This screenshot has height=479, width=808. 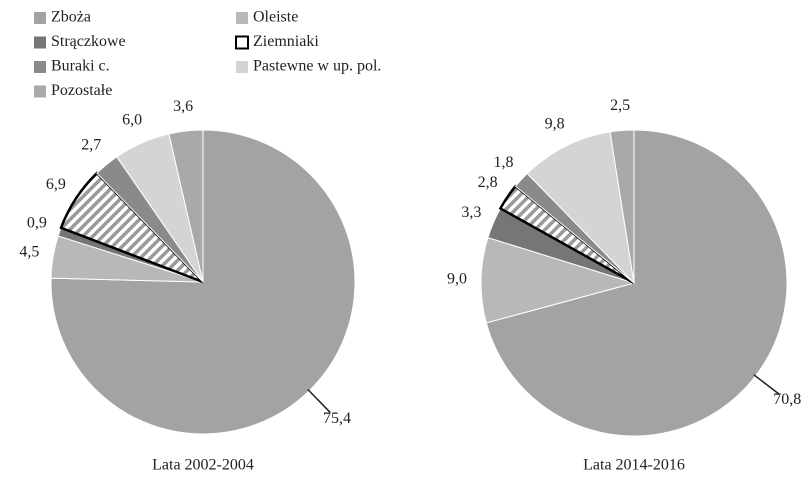 I want to click on legend-label: Ziemniaki, so click(x=286, y=41).